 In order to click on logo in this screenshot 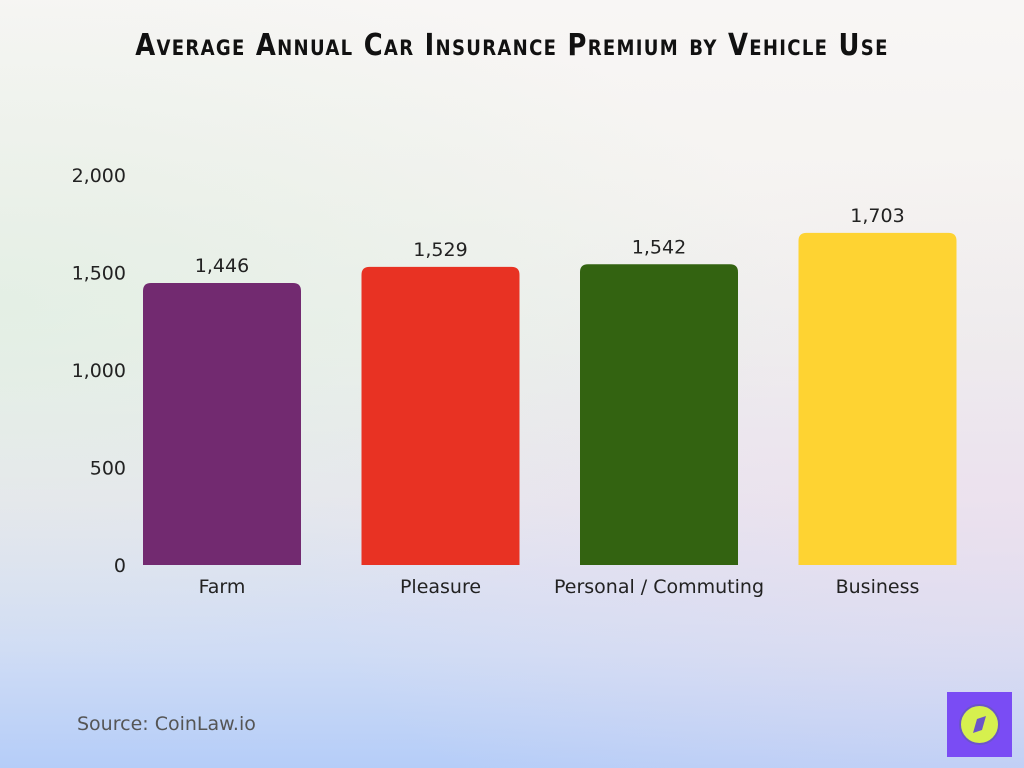, I will do `click(979, 724)`.